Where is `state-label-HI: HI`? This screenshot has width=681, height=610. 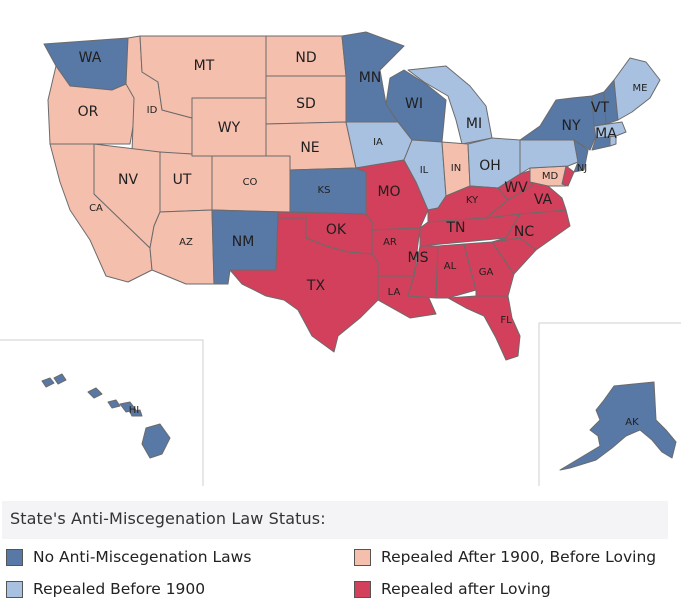
state-label-HI: HI is located at coordinates (134, 410).